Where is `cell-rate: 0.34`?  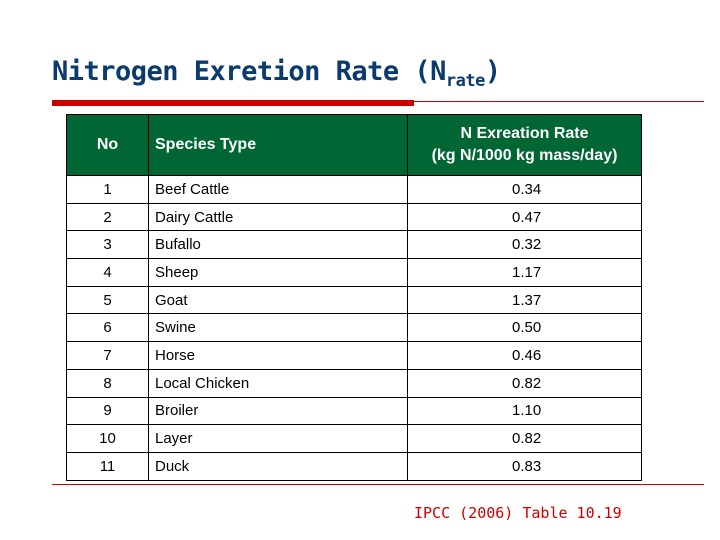 cell-rate: 0.34 is located at coordinates (524, 189).